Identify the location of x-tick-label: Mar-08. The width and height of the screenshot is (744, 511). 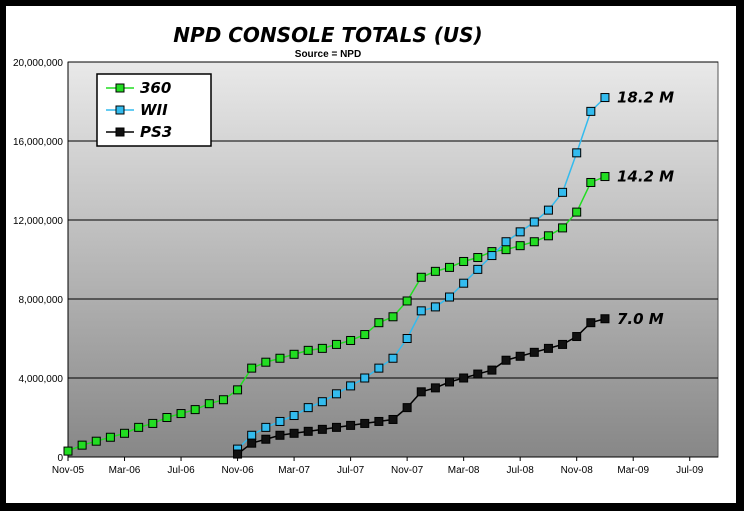
(464, 470).